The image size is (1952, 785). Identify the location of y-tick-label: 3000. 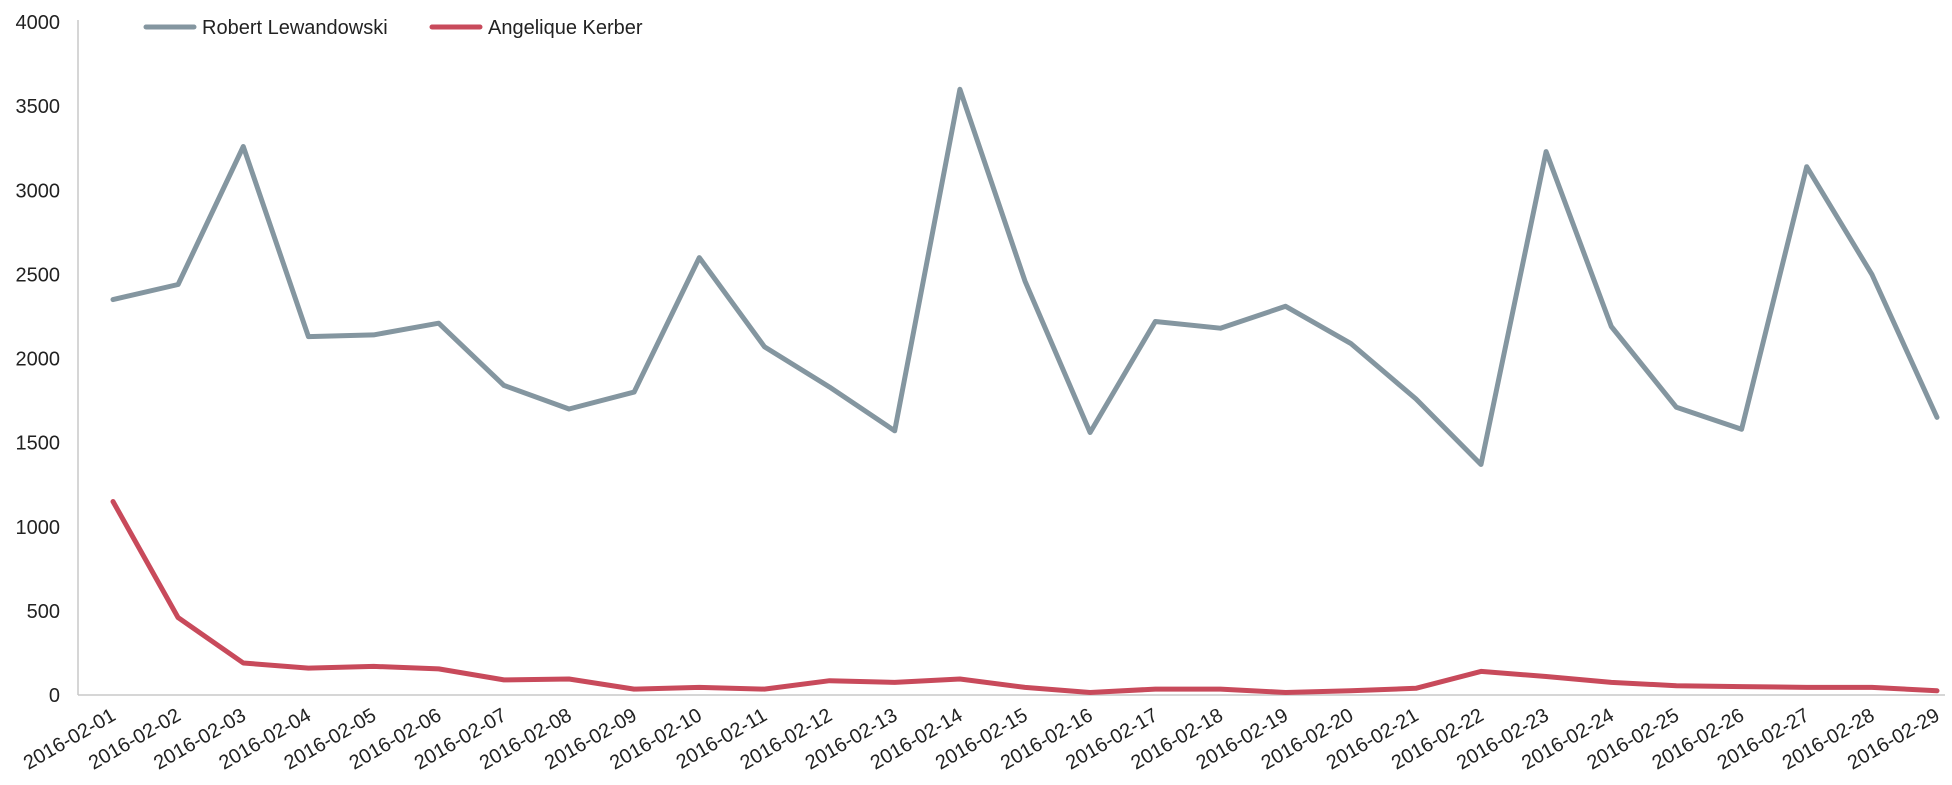
(38, 191).